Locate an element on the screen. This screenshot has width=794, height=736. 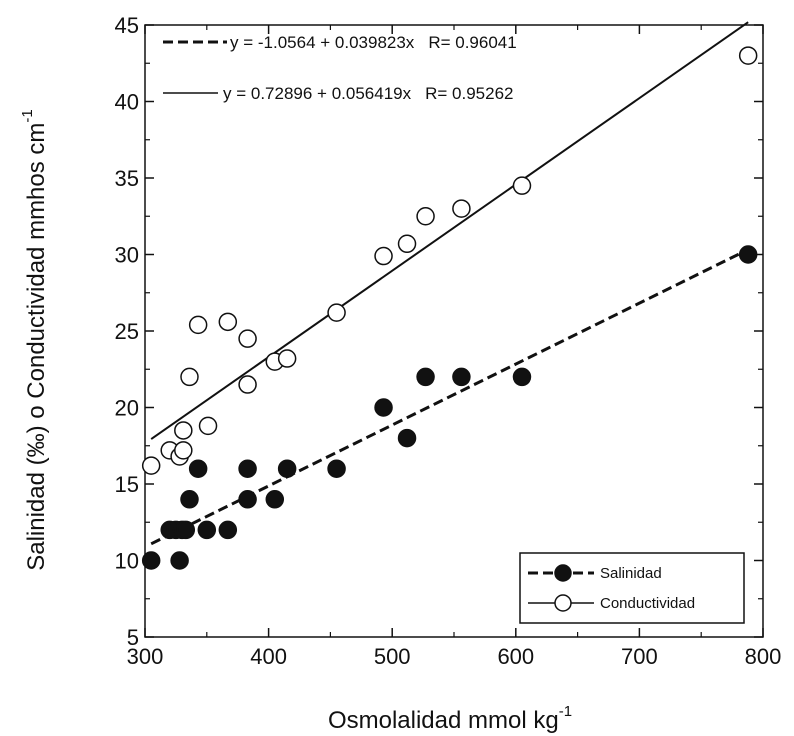
y-tick-label: 15 is located at coordinates (127, 484).